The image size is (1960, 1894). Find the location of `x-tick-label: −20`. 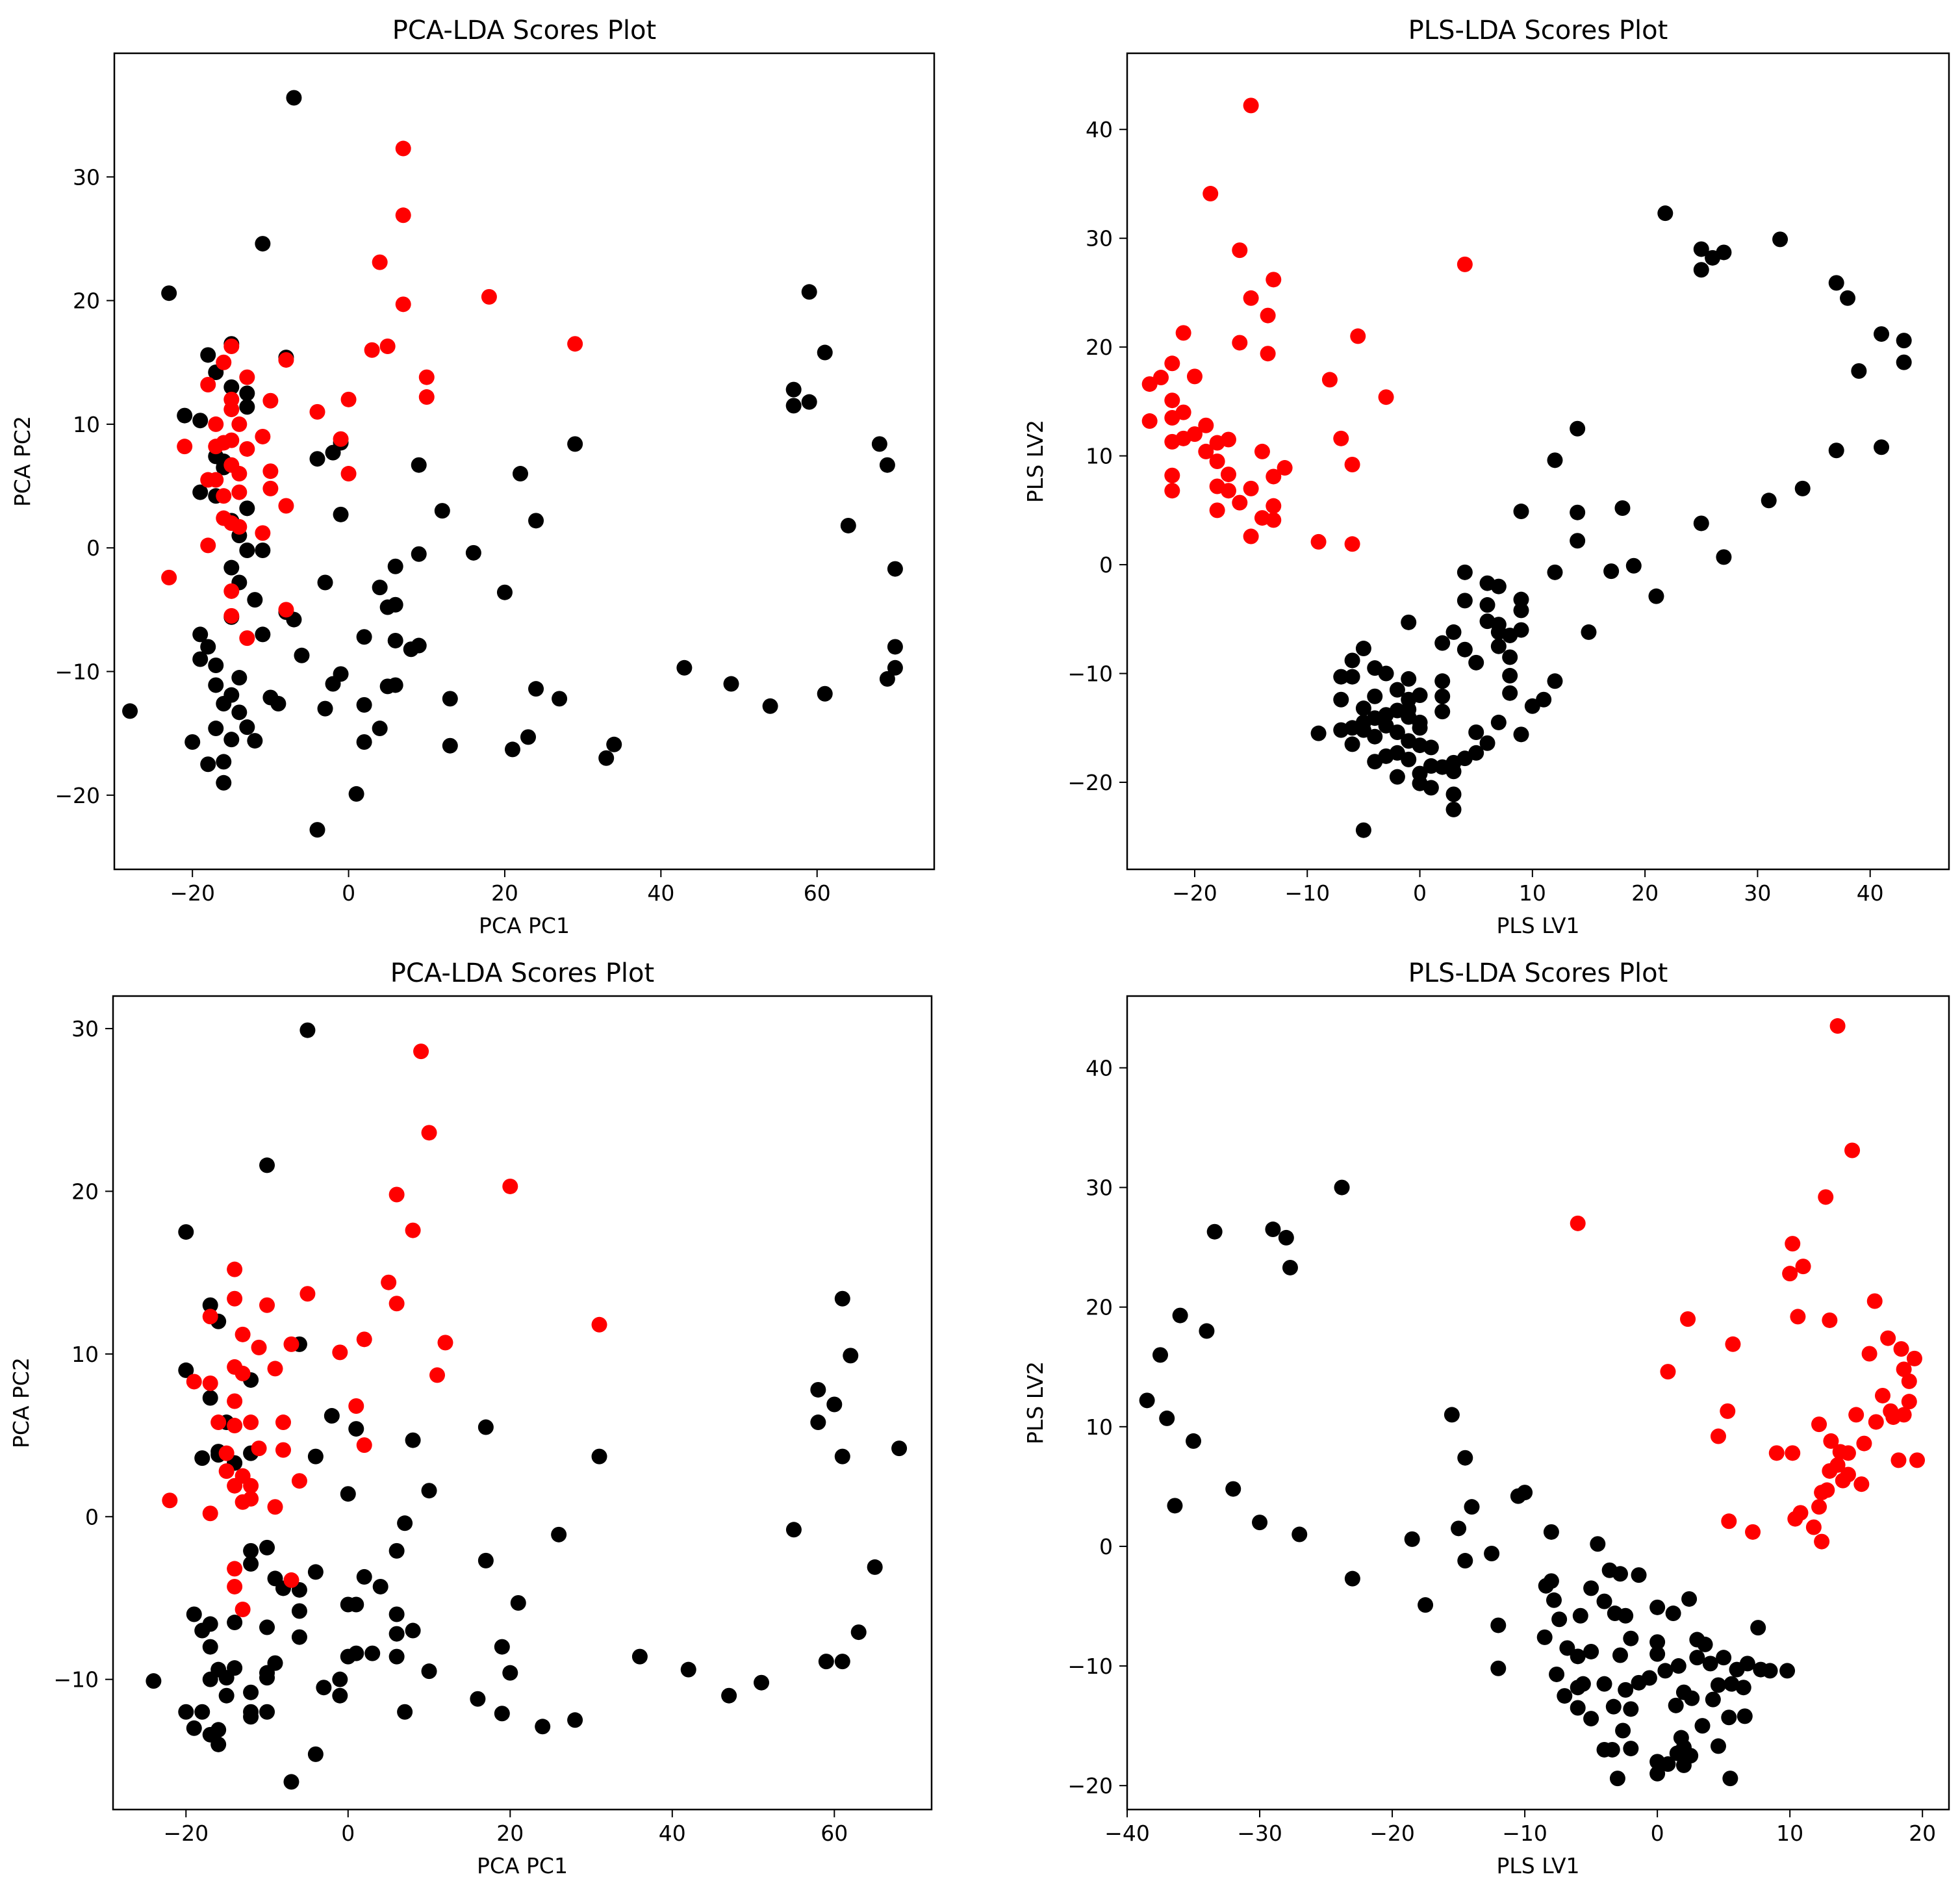

x-tick-label: −20 is located at coordinates (192, 893).